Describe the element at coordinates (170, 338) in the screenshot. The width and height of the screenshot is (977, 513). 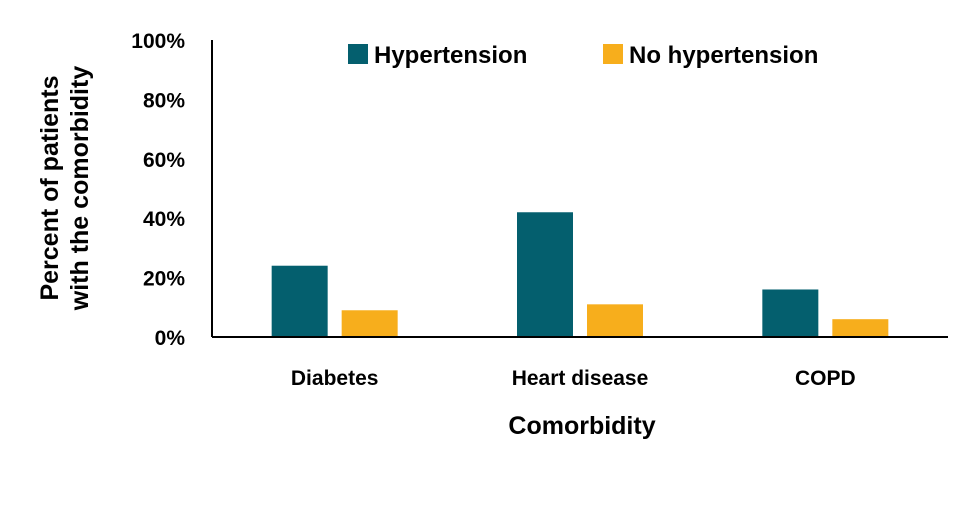
I see `y-tick-label: 0%` at that location.